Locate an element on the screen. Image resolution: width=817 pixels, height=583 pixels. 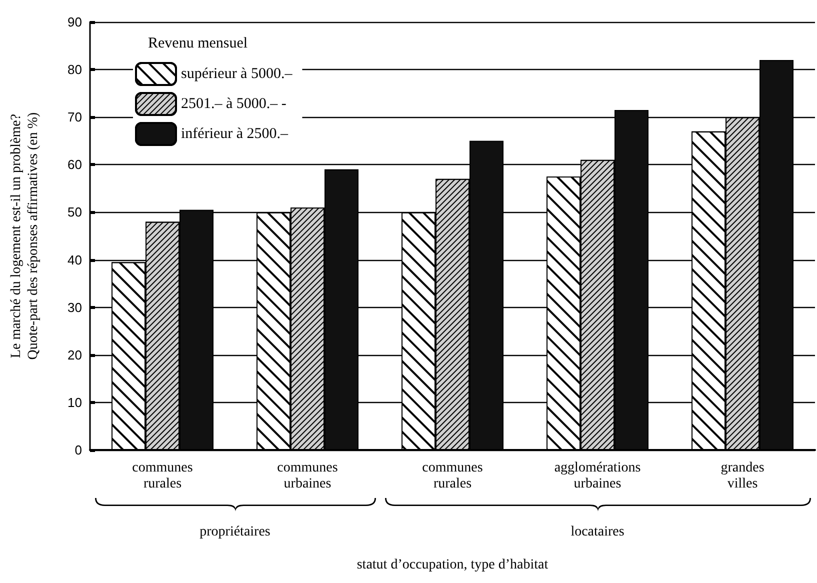
y-tick-label: 70 is located at coordinates (75, 117).